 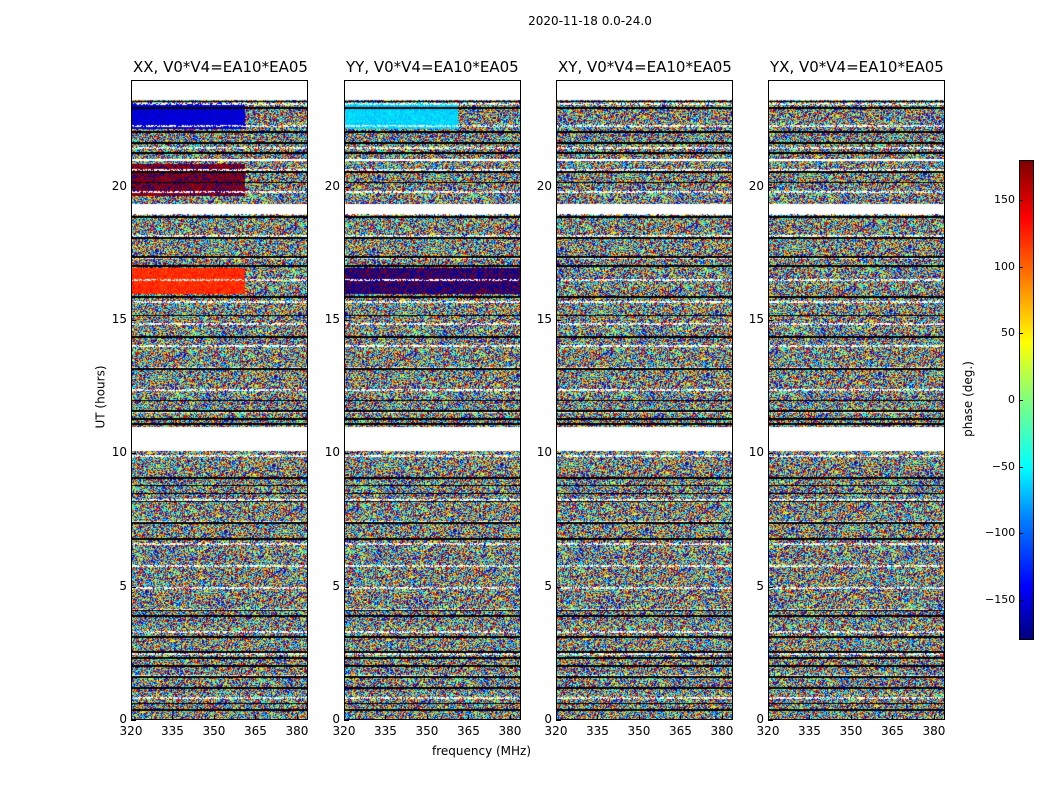 I want to click on heatmap-canvas-xx, so click(x=219, y=400).